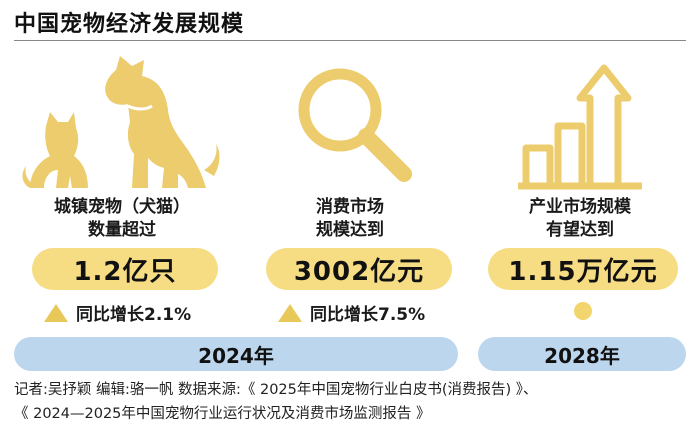 This screenshot has height=431, width=700. What do you see at coordinates (583, 311) in the screenshot?
I see `column-3-dot-icon` at bounding box center [583, 311].